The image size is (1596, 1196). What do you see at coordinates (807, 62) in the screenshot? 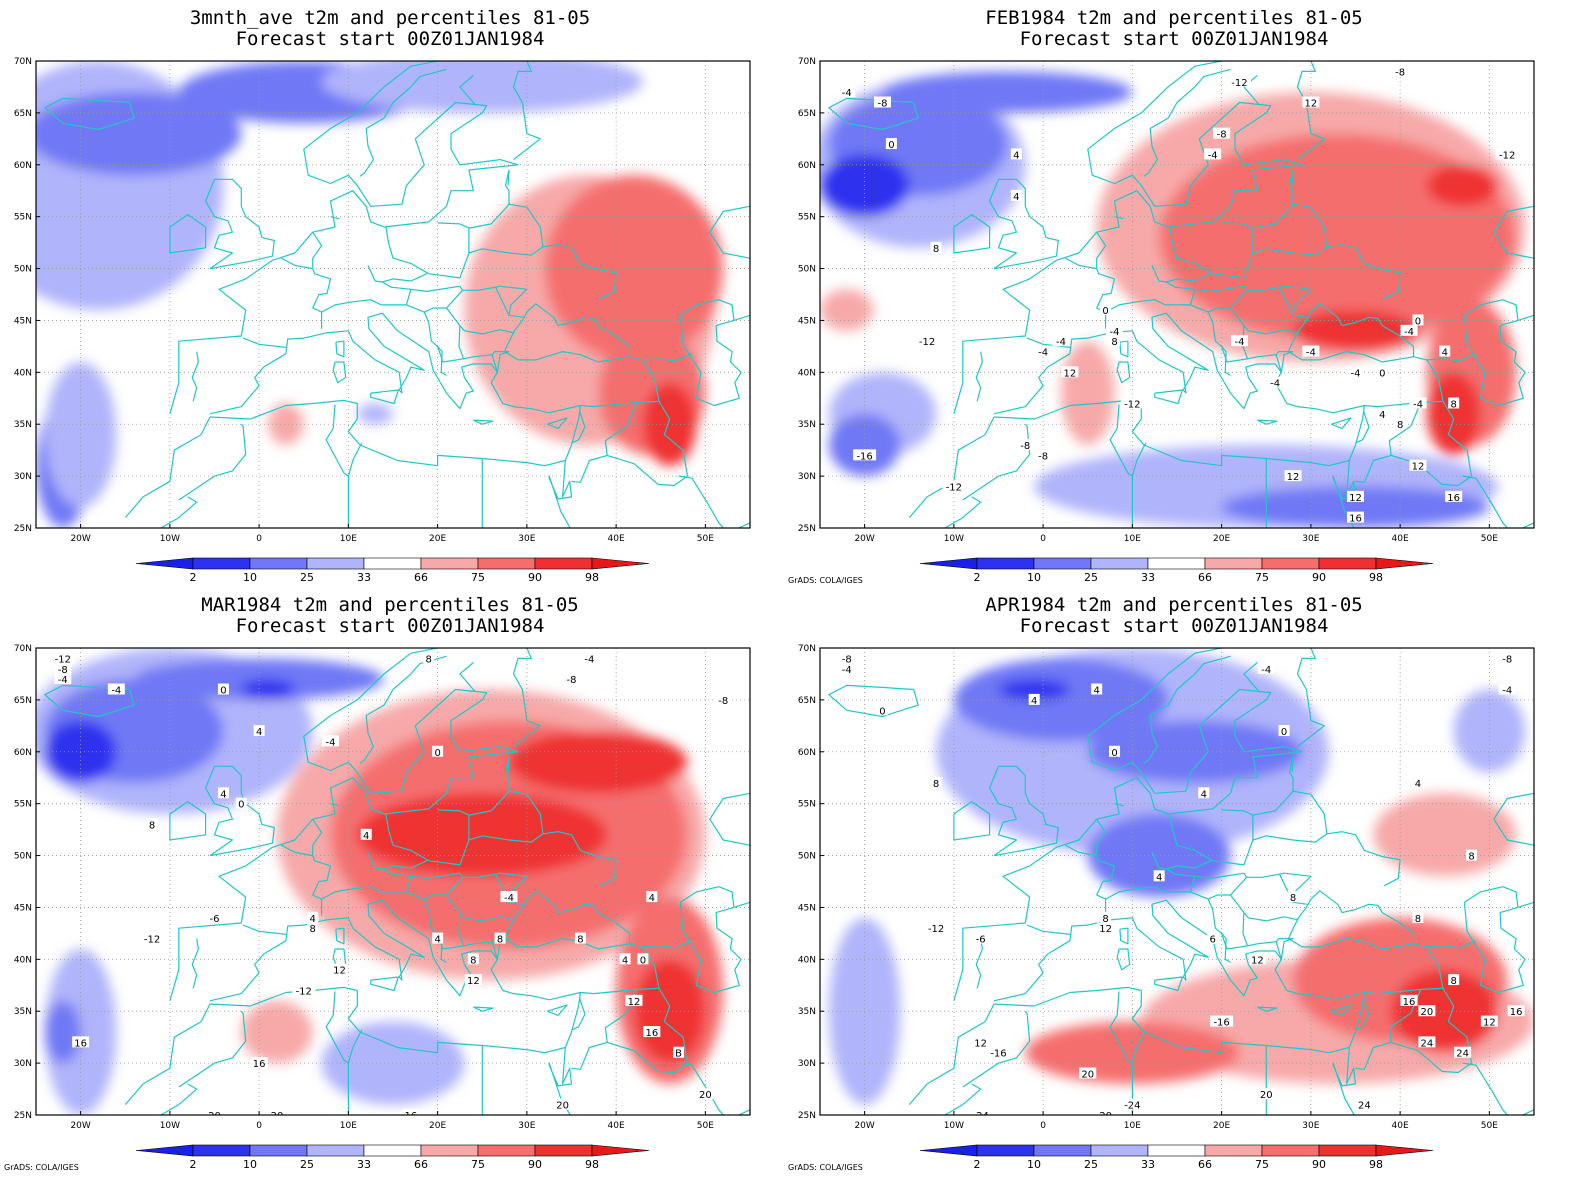
I see `lat-tick-label: 70N` at bounding box center [807, 62].